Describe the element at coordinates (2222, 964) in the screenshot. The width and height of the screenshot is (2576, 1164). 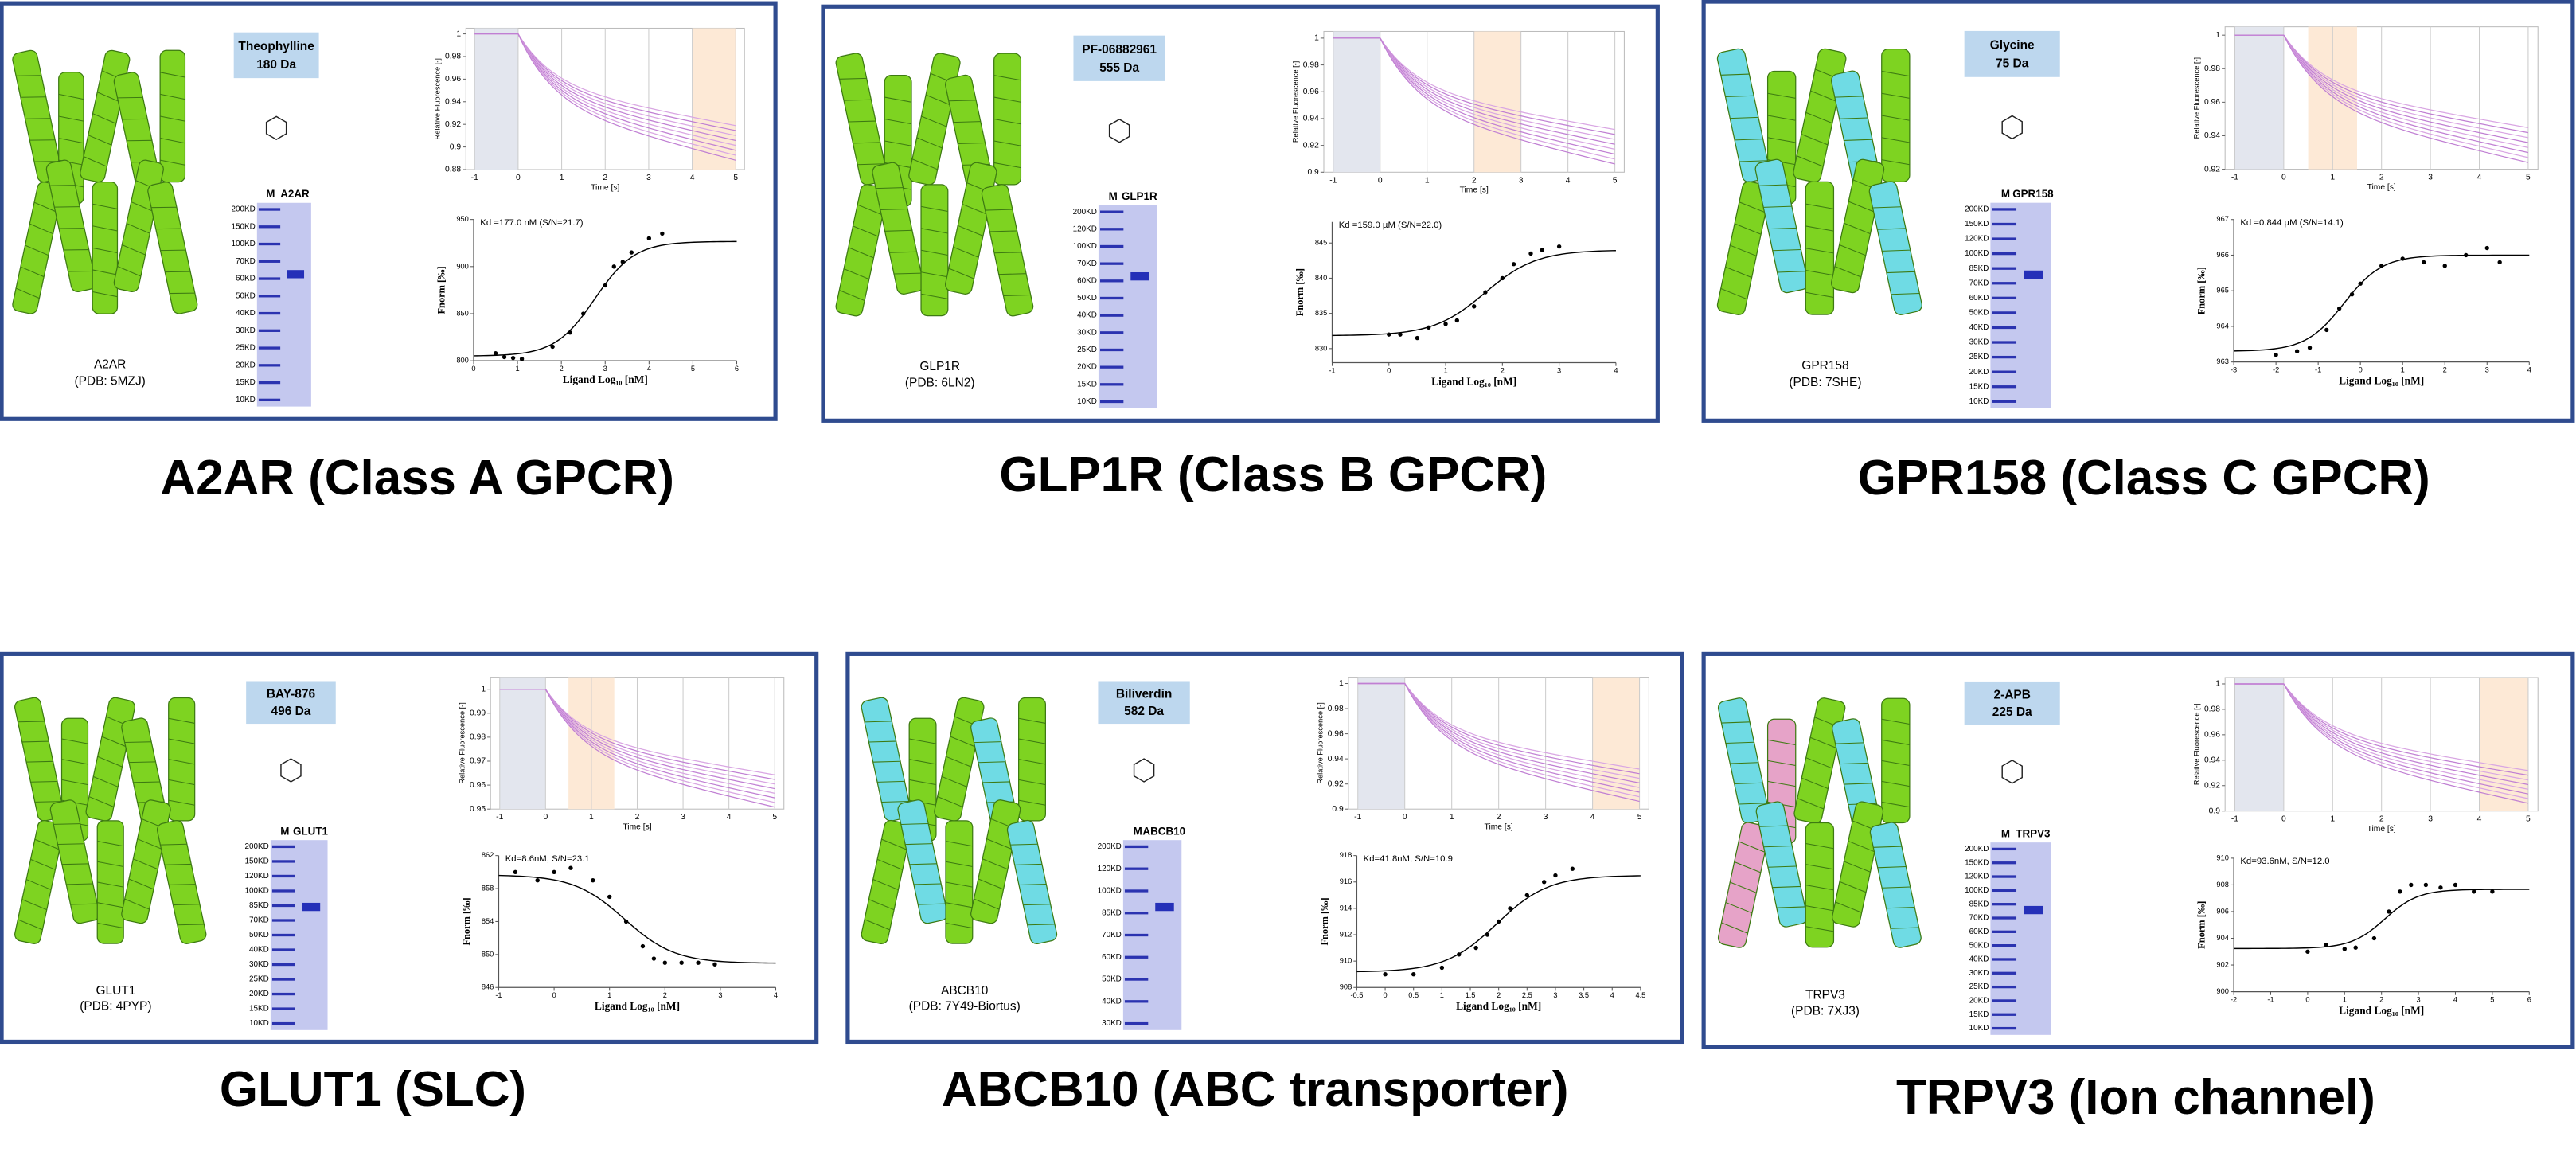
I see `y-tick-label: 902` at that location.